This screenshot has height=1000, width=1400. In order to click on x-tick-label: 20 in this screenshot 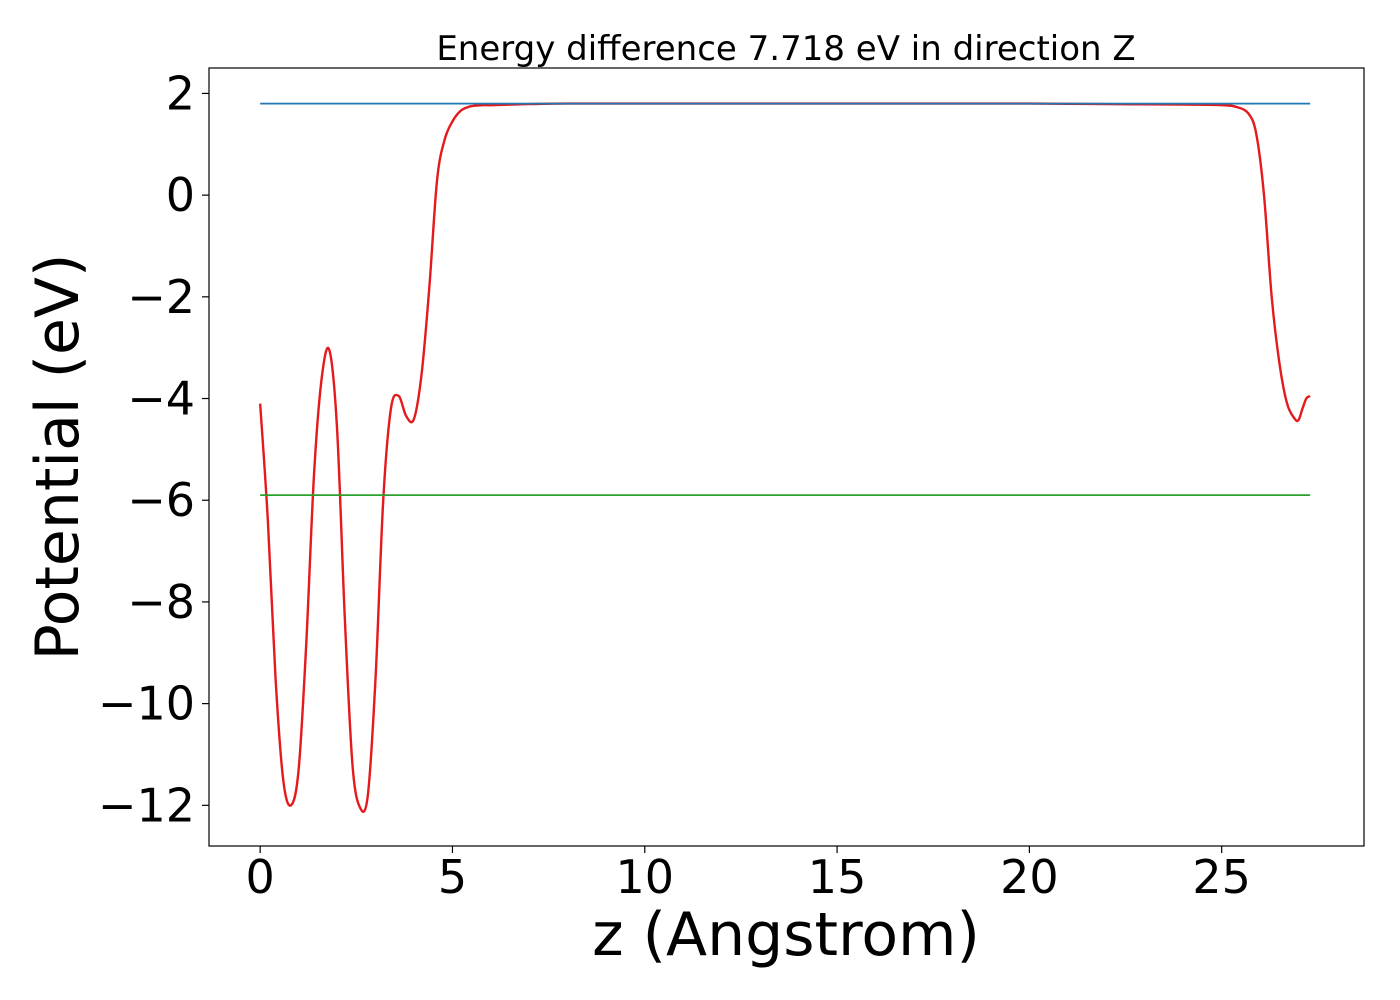, I will do `click(1029, 877)`.